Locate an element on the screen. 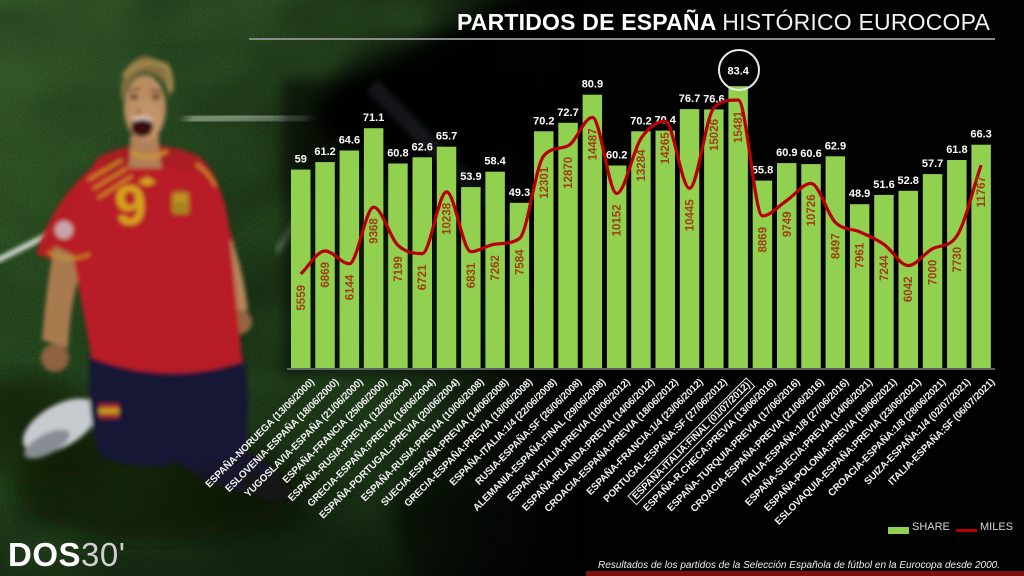  svg-text: 7961 is located at coordinates (861, 255).